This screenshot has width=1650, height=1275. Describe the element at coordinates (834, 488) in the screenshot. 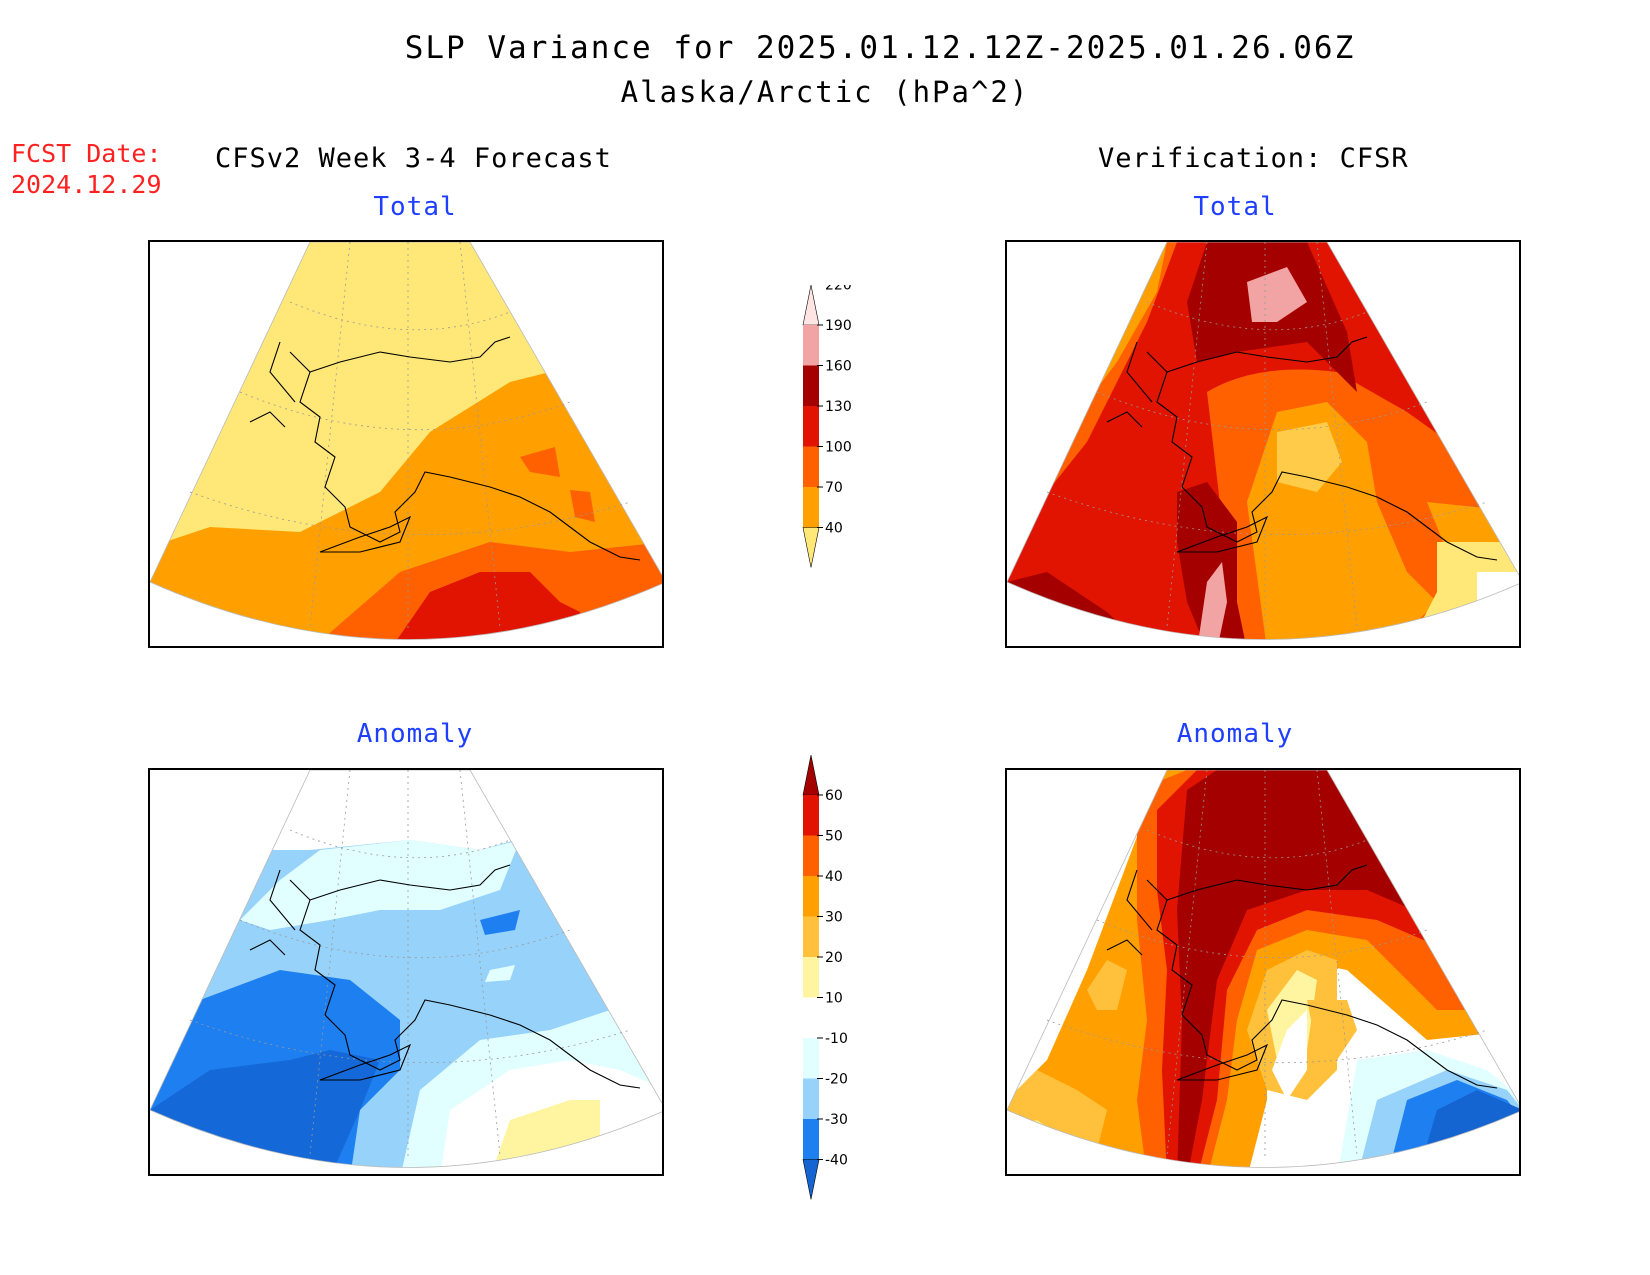

I see `total-colorbar-label: 70` at that location.